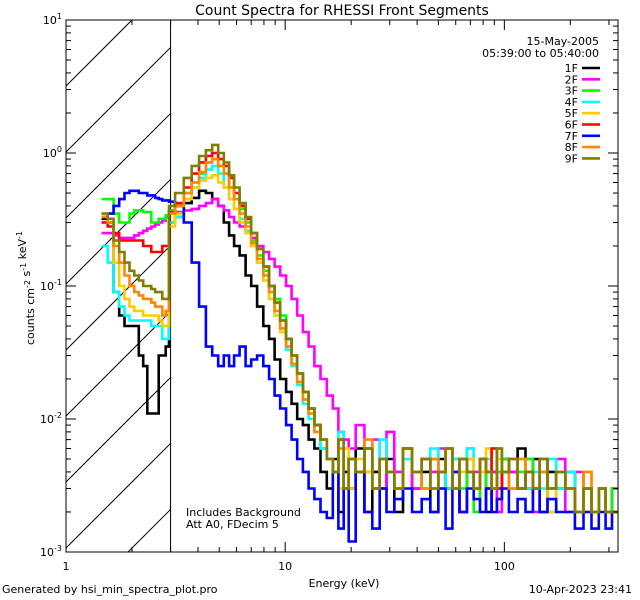 The width and height of the screenshot is (640, 600). Describe the element at coordinates (571, 136) in the screenshot. I see `legend-label-7F: 7F` at that location.